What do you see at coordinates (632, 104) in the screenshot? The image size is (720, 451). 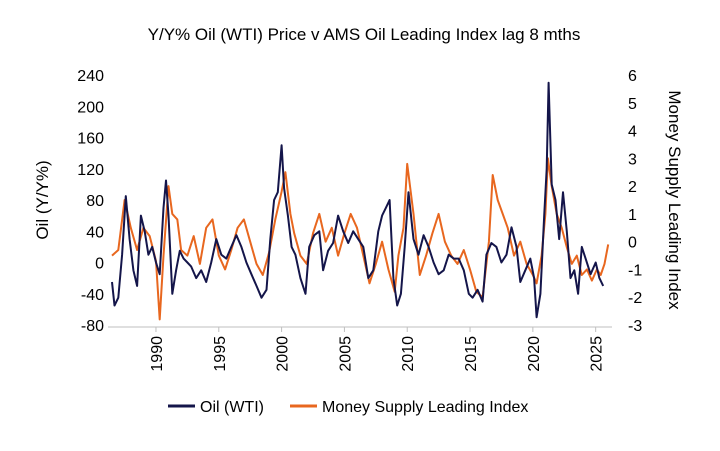 I see `y-right-tick-label: 5` at bounding box center [632, 104].